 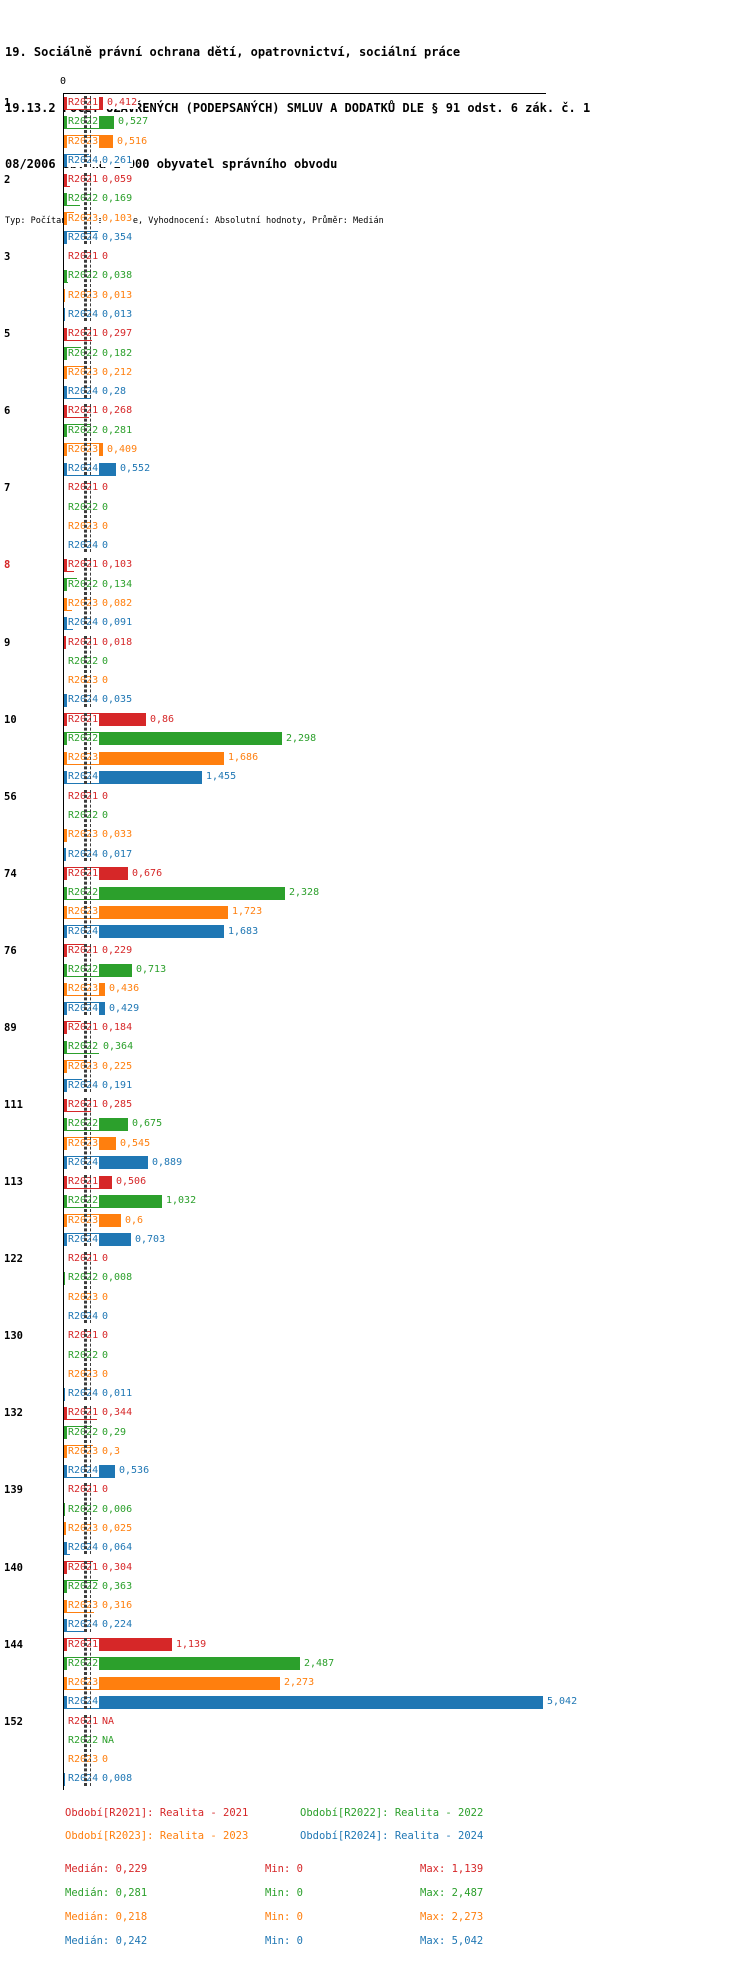 I want to click on value-label: 0,304, so click(x=117, y=1568).